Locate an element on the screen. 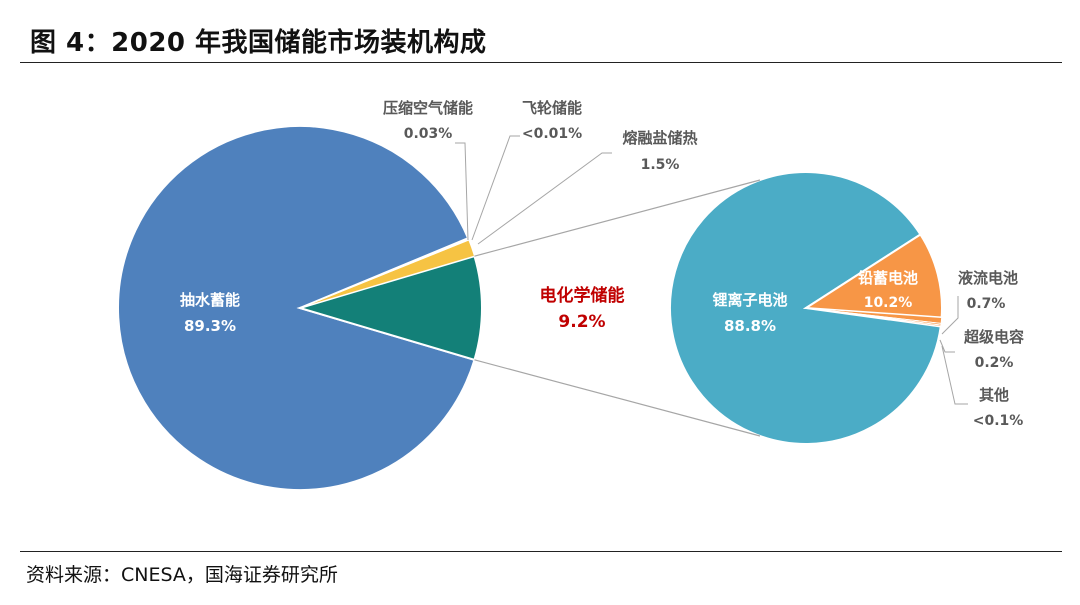  leader-flywheel is located at coordinates (495, 188).